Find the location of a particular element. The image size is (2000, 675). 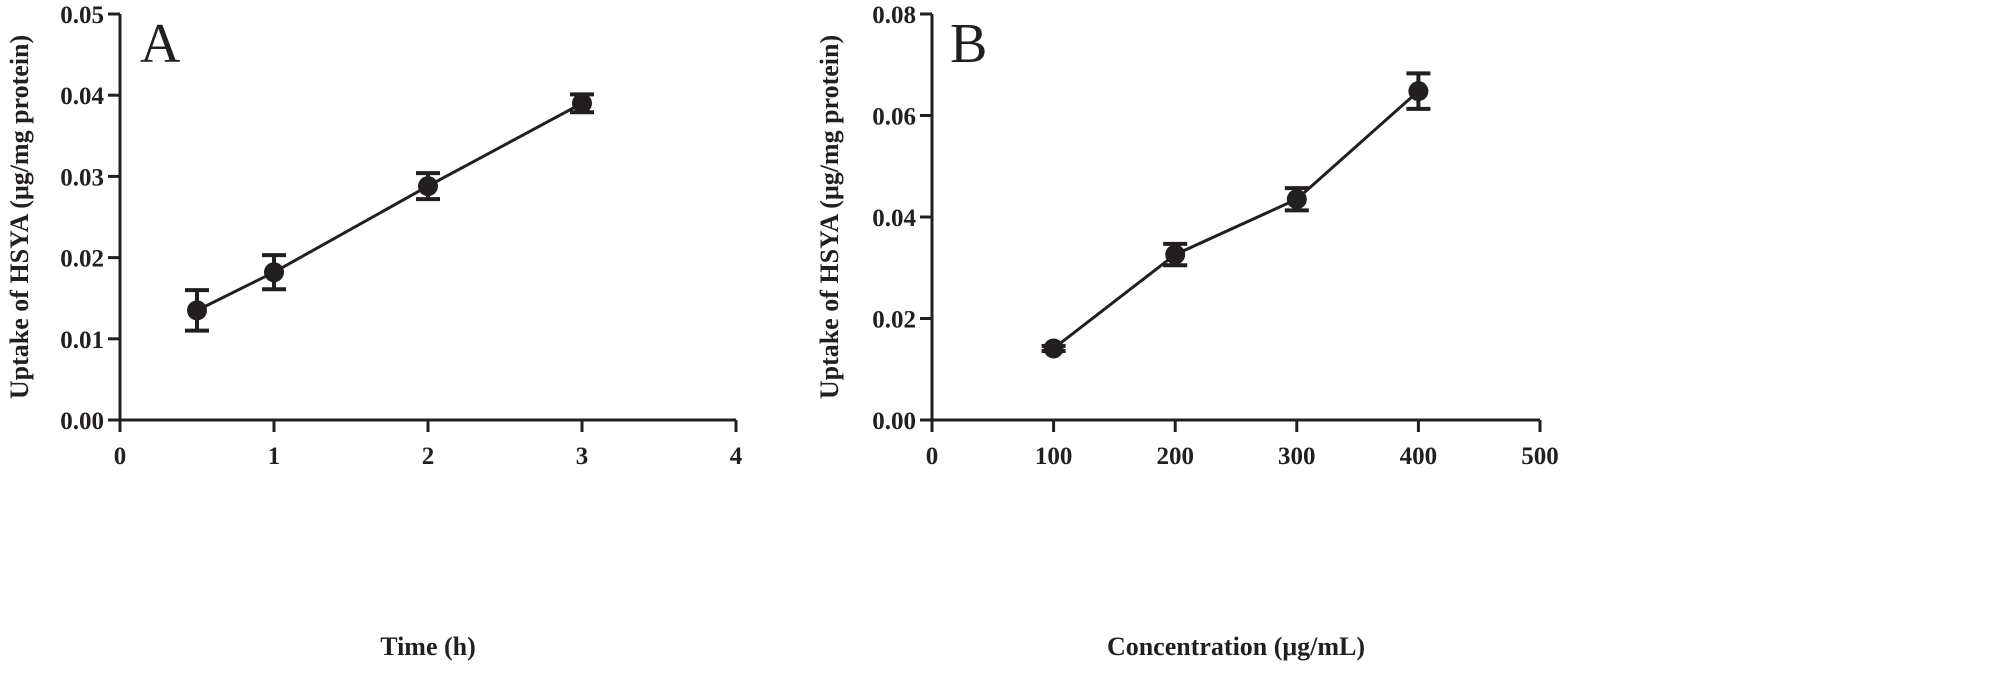

x-tick-label: 300 is located at coordinates (1297, 456).